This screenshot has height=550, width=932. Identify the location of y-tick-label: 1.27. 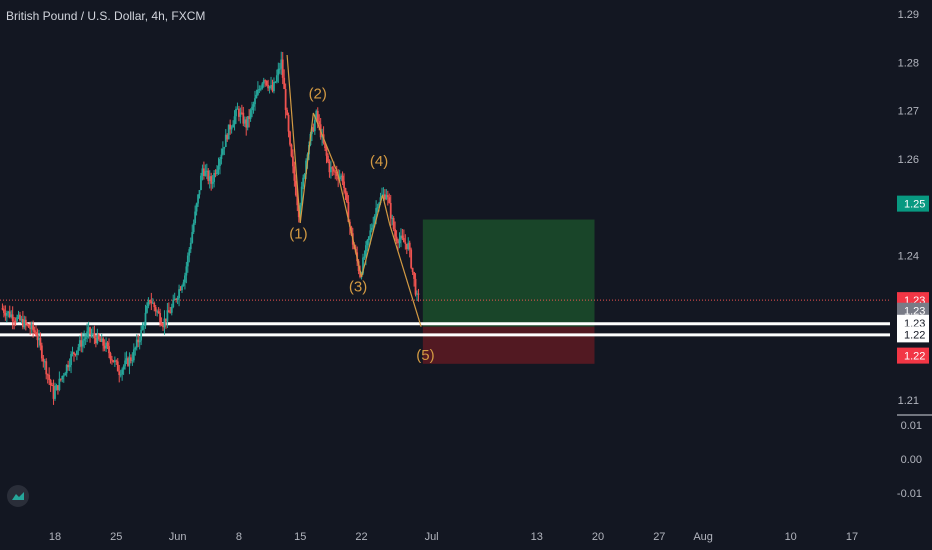
(908, 112).